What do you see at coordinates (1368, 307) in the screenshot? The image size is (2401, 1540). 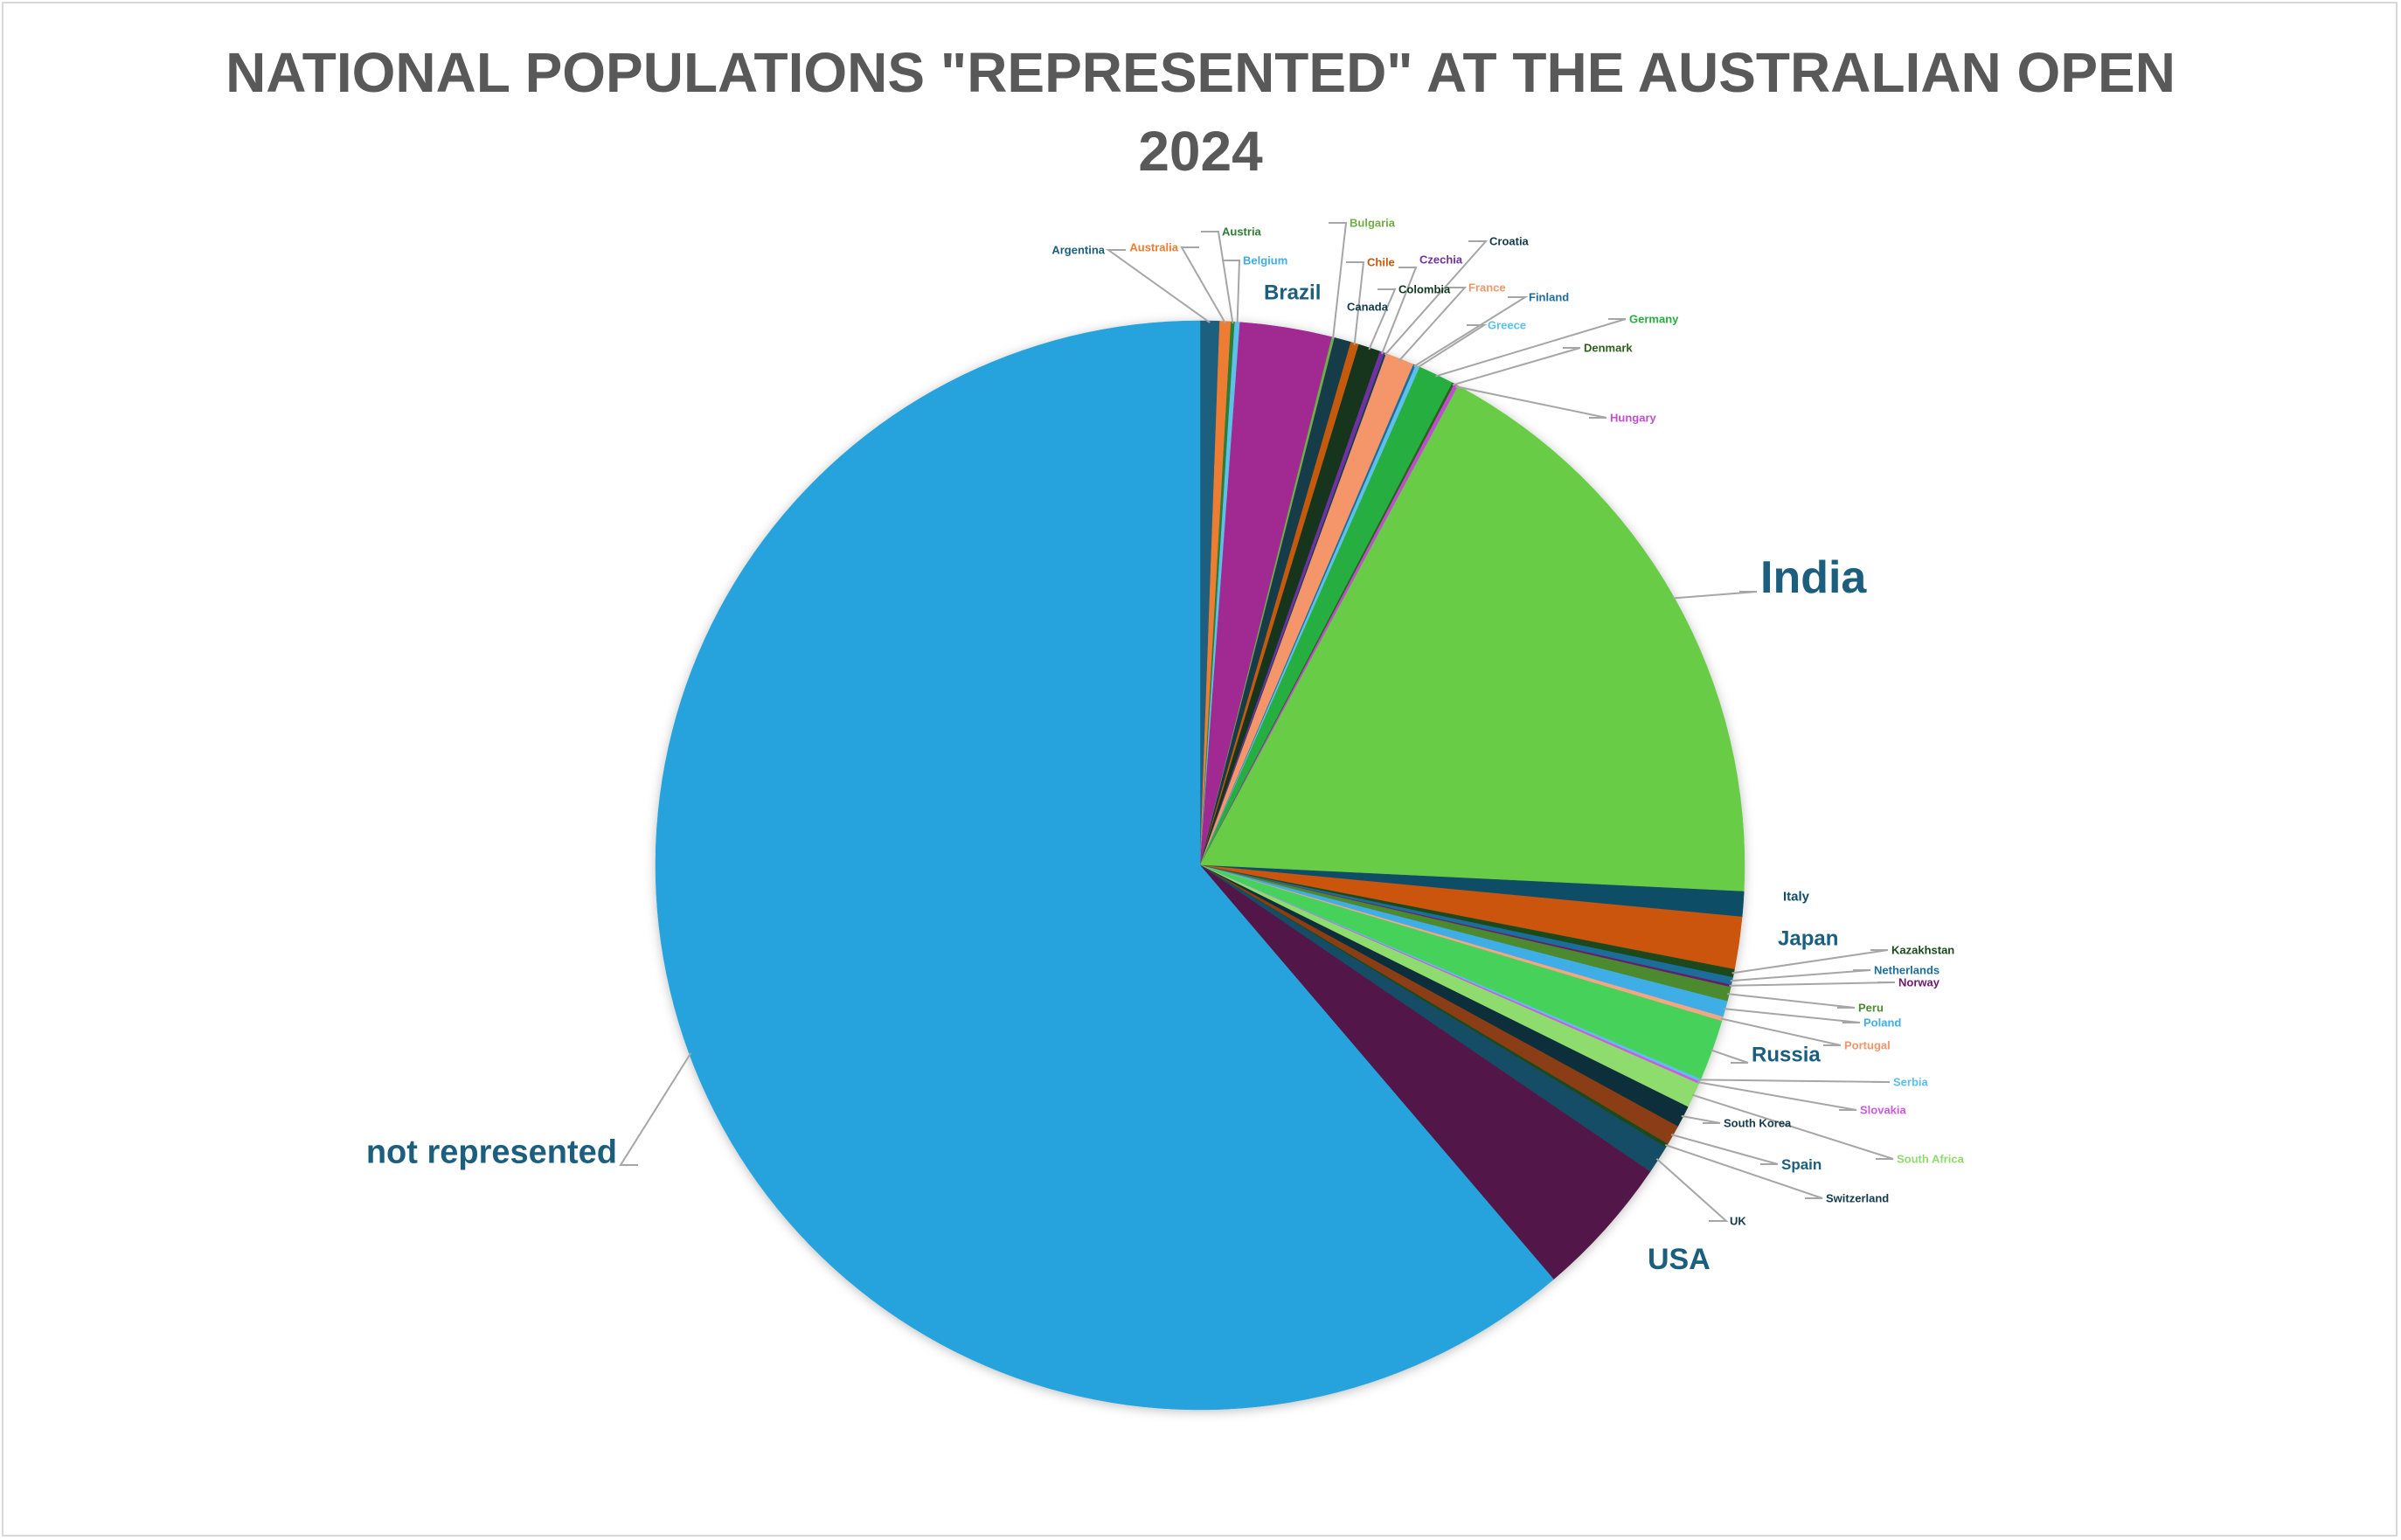 I see `label-canada: Canada` at bounding box center [1368, 307].